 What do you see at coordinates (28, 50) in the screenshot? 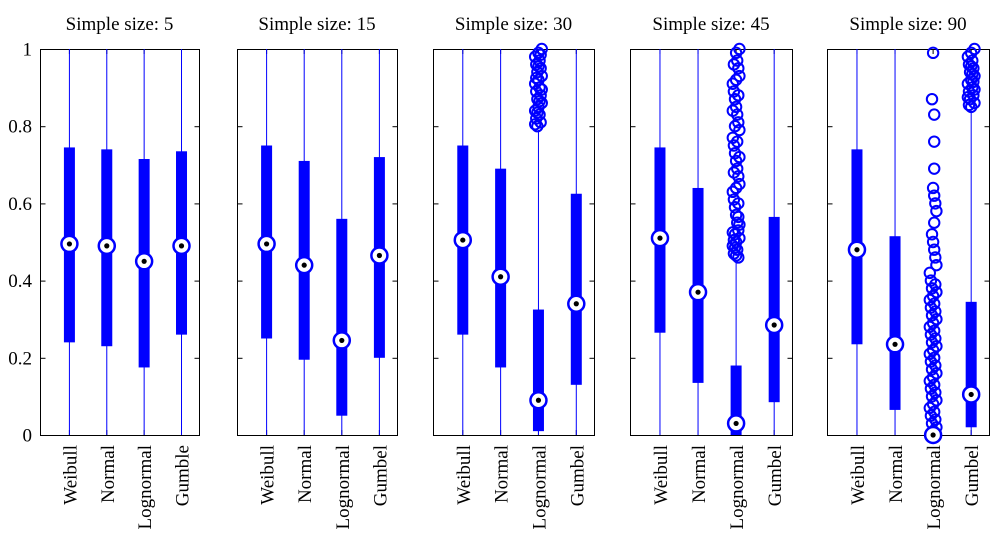
I see `y-tick-label: 1` at bounding box center [28, 50].